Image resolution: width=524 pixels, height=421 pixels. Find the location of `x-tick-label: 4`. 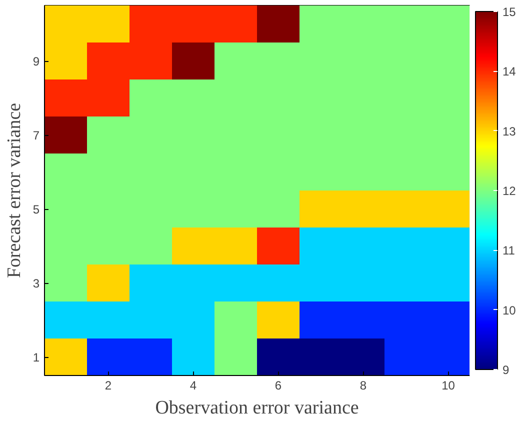

x-tick-label: 4 is located at coordinates (193, 385).